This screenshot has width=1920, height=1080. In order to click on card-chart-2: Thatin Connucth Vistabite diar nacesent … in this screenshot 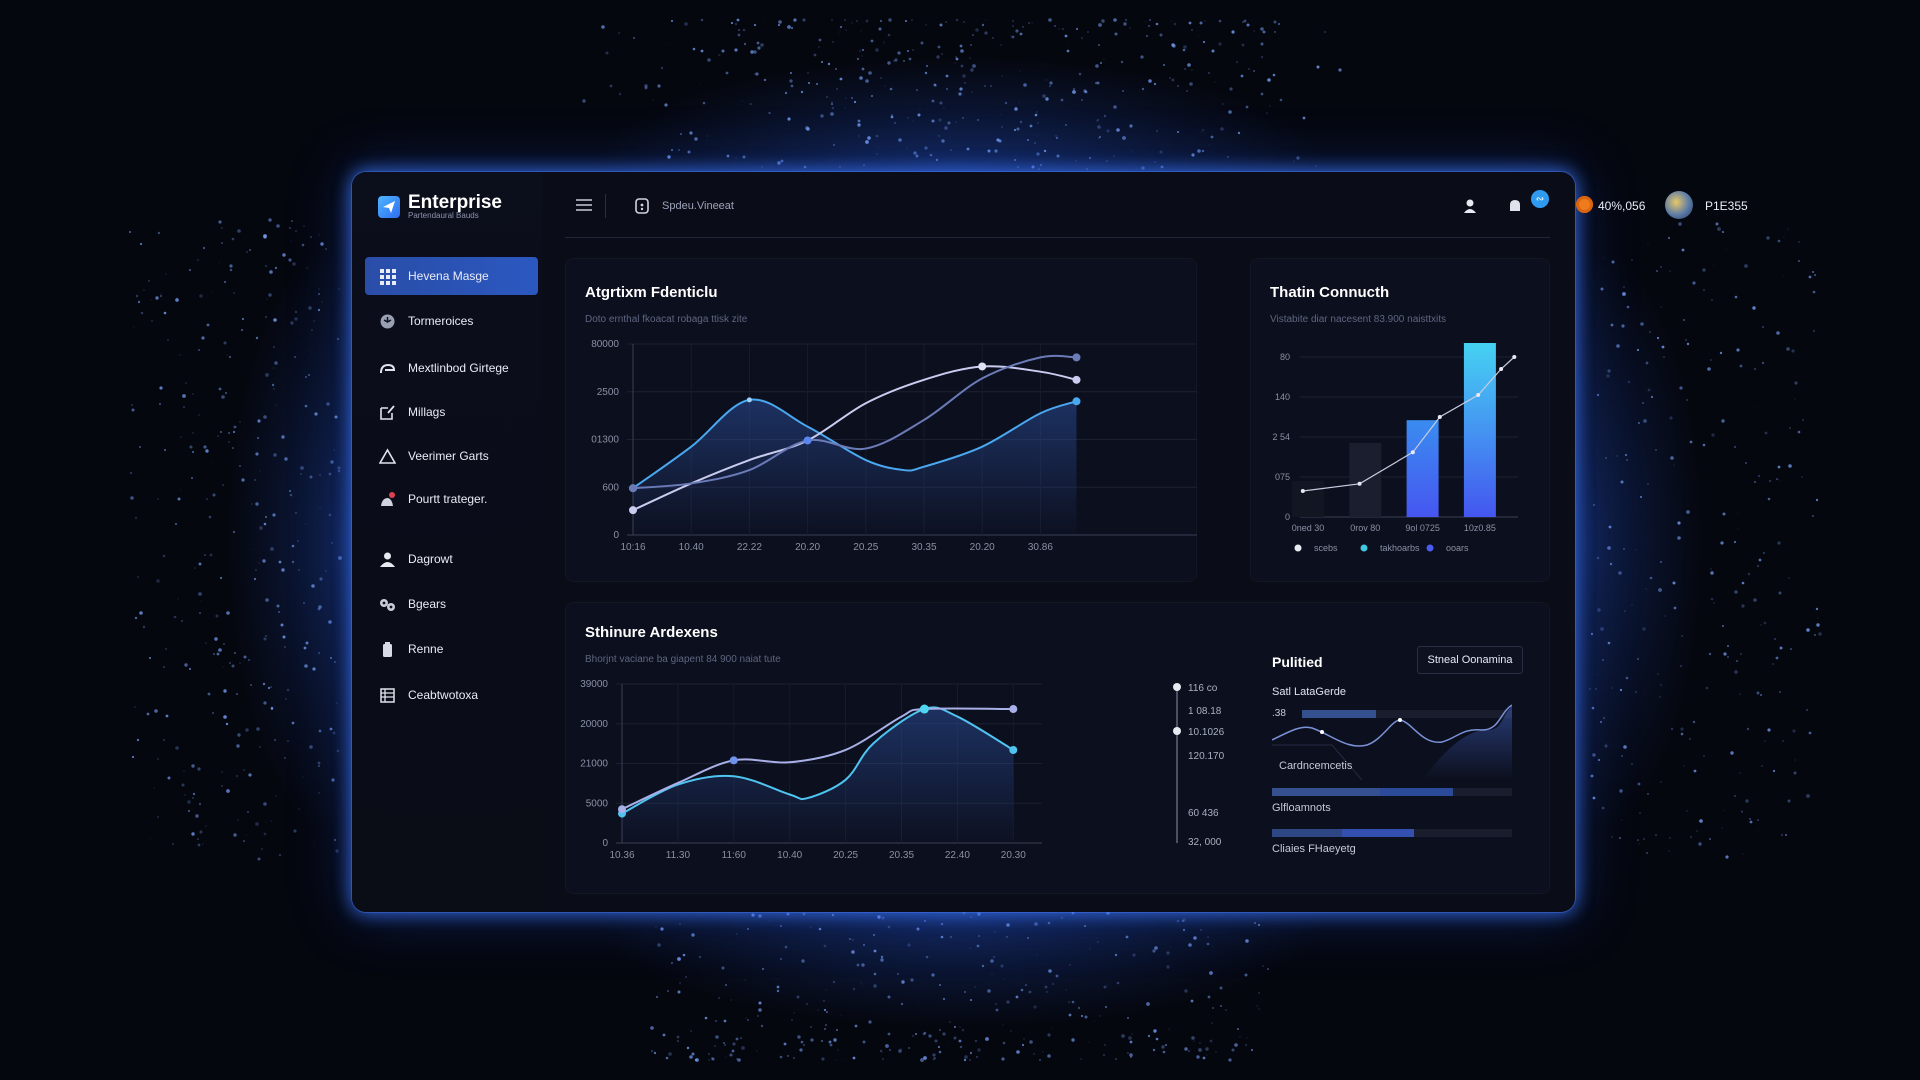, I will do `click(1400, 420)`.